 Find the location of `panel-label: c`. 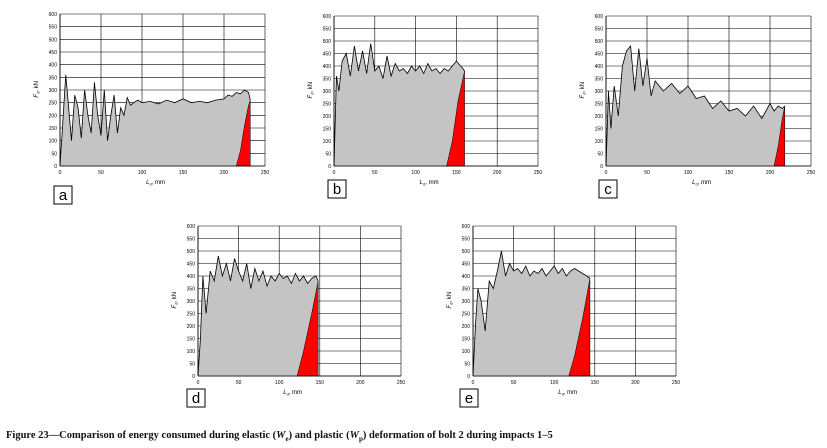

panel-label: c is located at coordinates (608, 189).